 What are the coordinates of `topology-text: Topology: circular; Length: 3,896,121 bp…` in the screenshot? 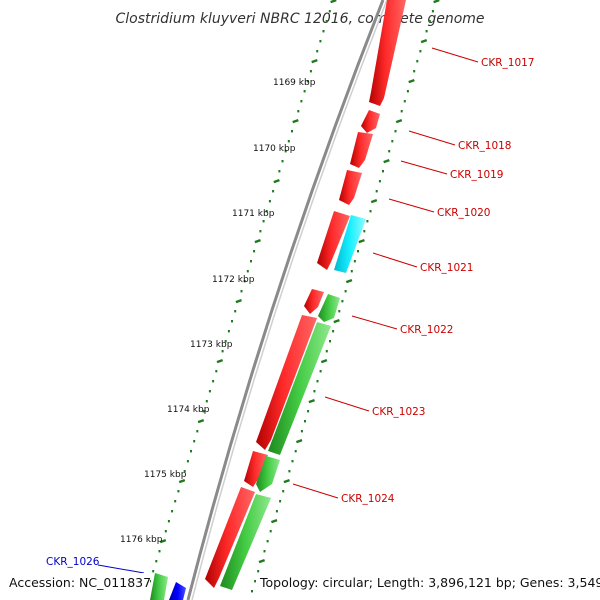 It's located at (429, 582).